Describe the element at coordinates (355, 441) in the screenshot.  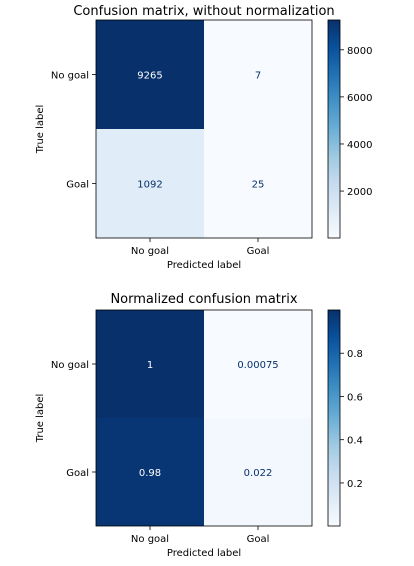
I see `colorbar-tick-label: 0.4` at that location.